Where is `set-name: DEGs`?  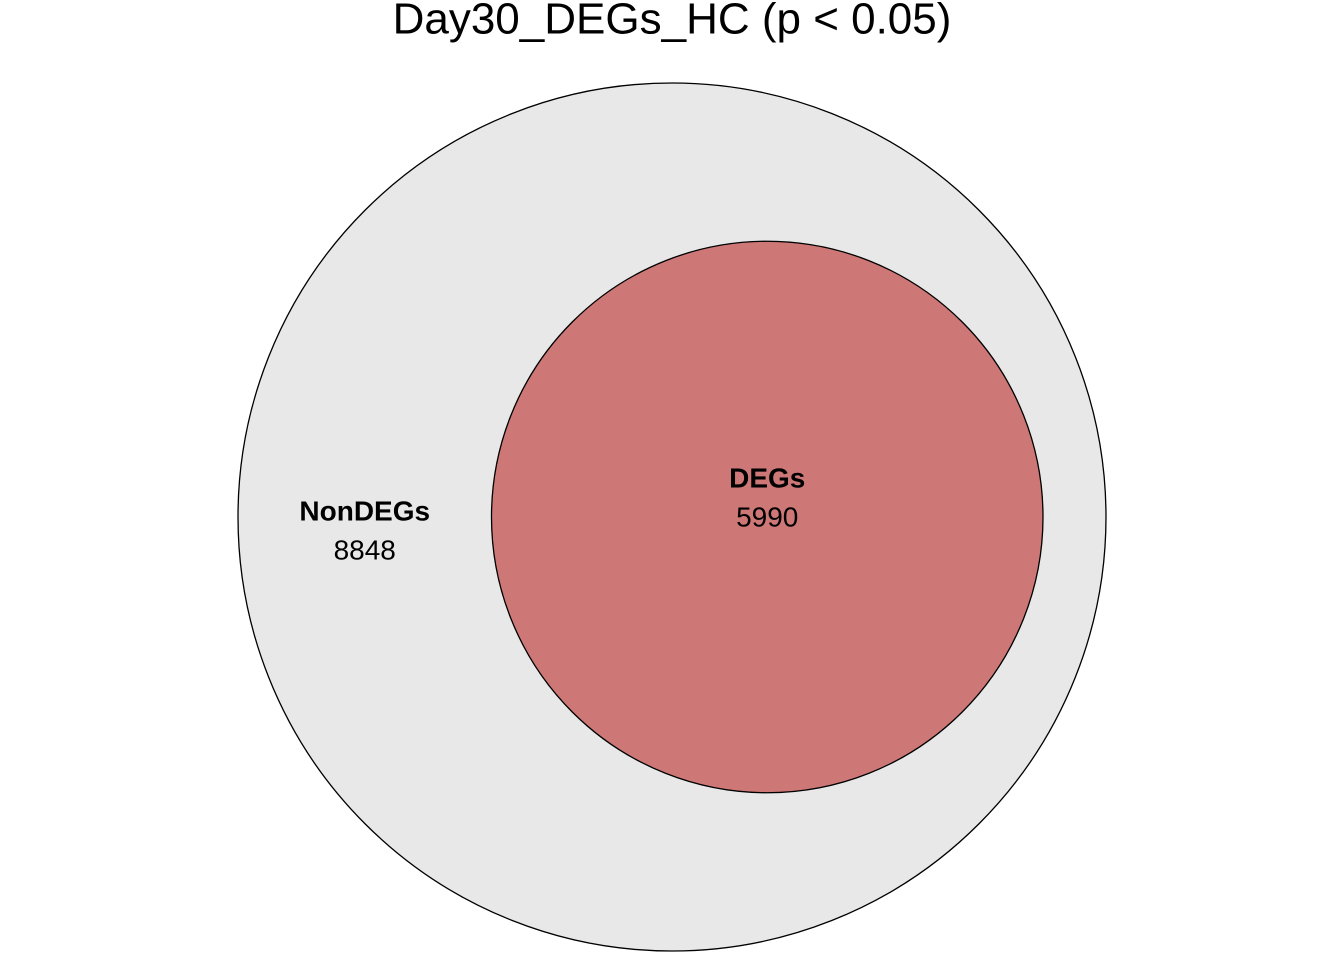 set-name: DEGs is located at coordinates (767, 477).